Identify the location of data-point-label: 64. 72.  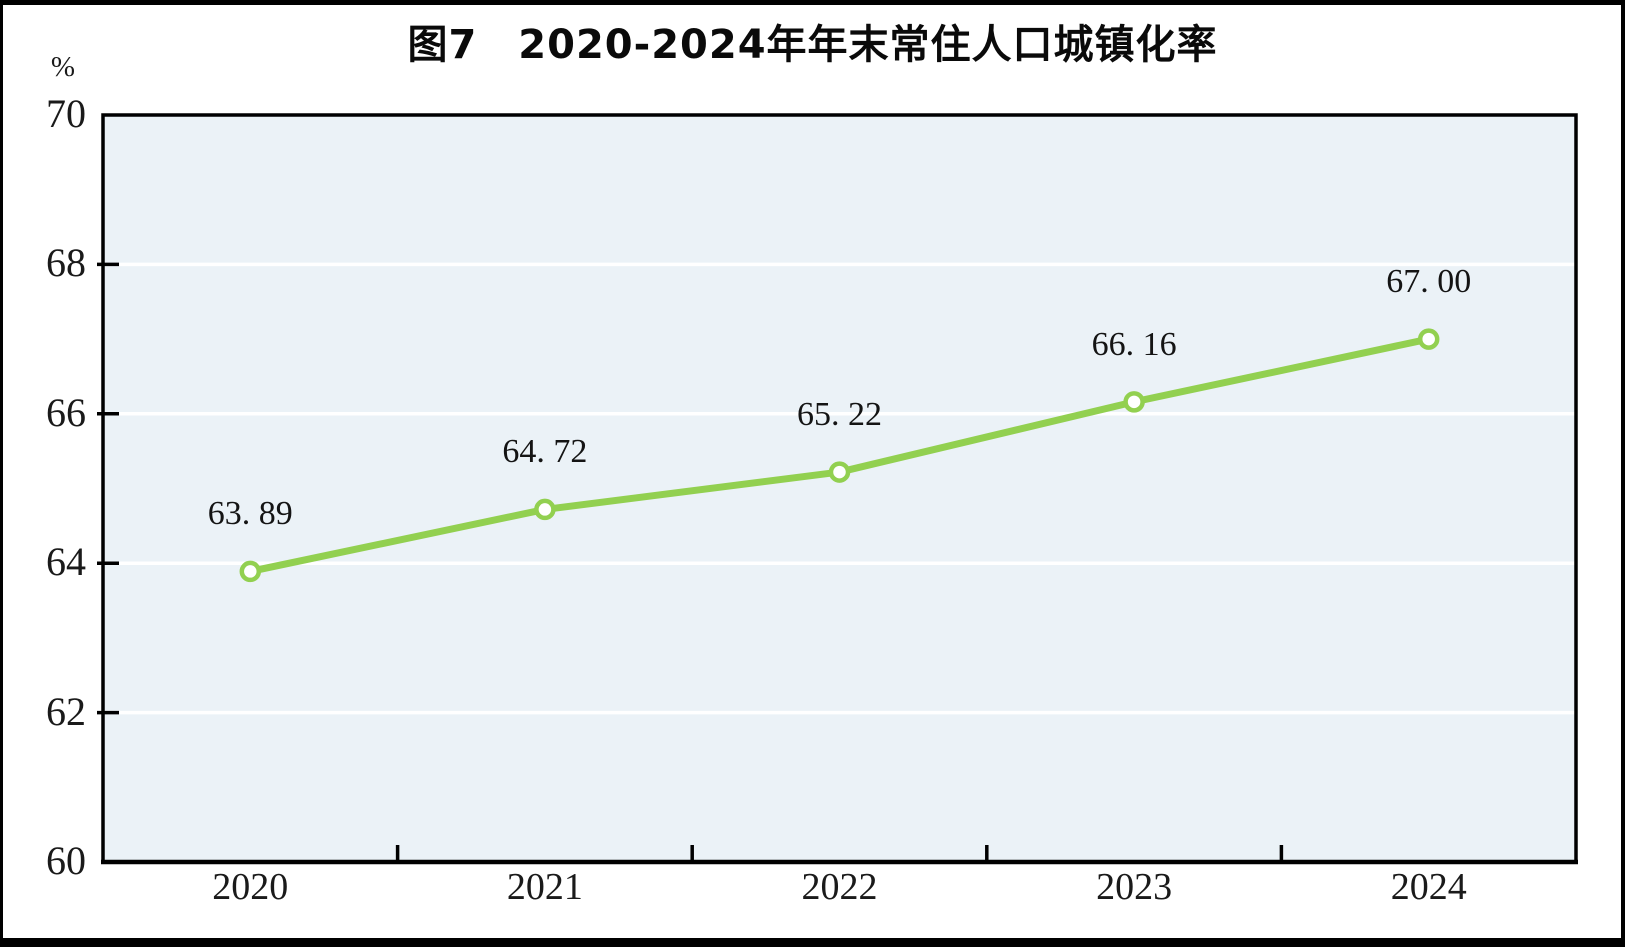
(545, 452).